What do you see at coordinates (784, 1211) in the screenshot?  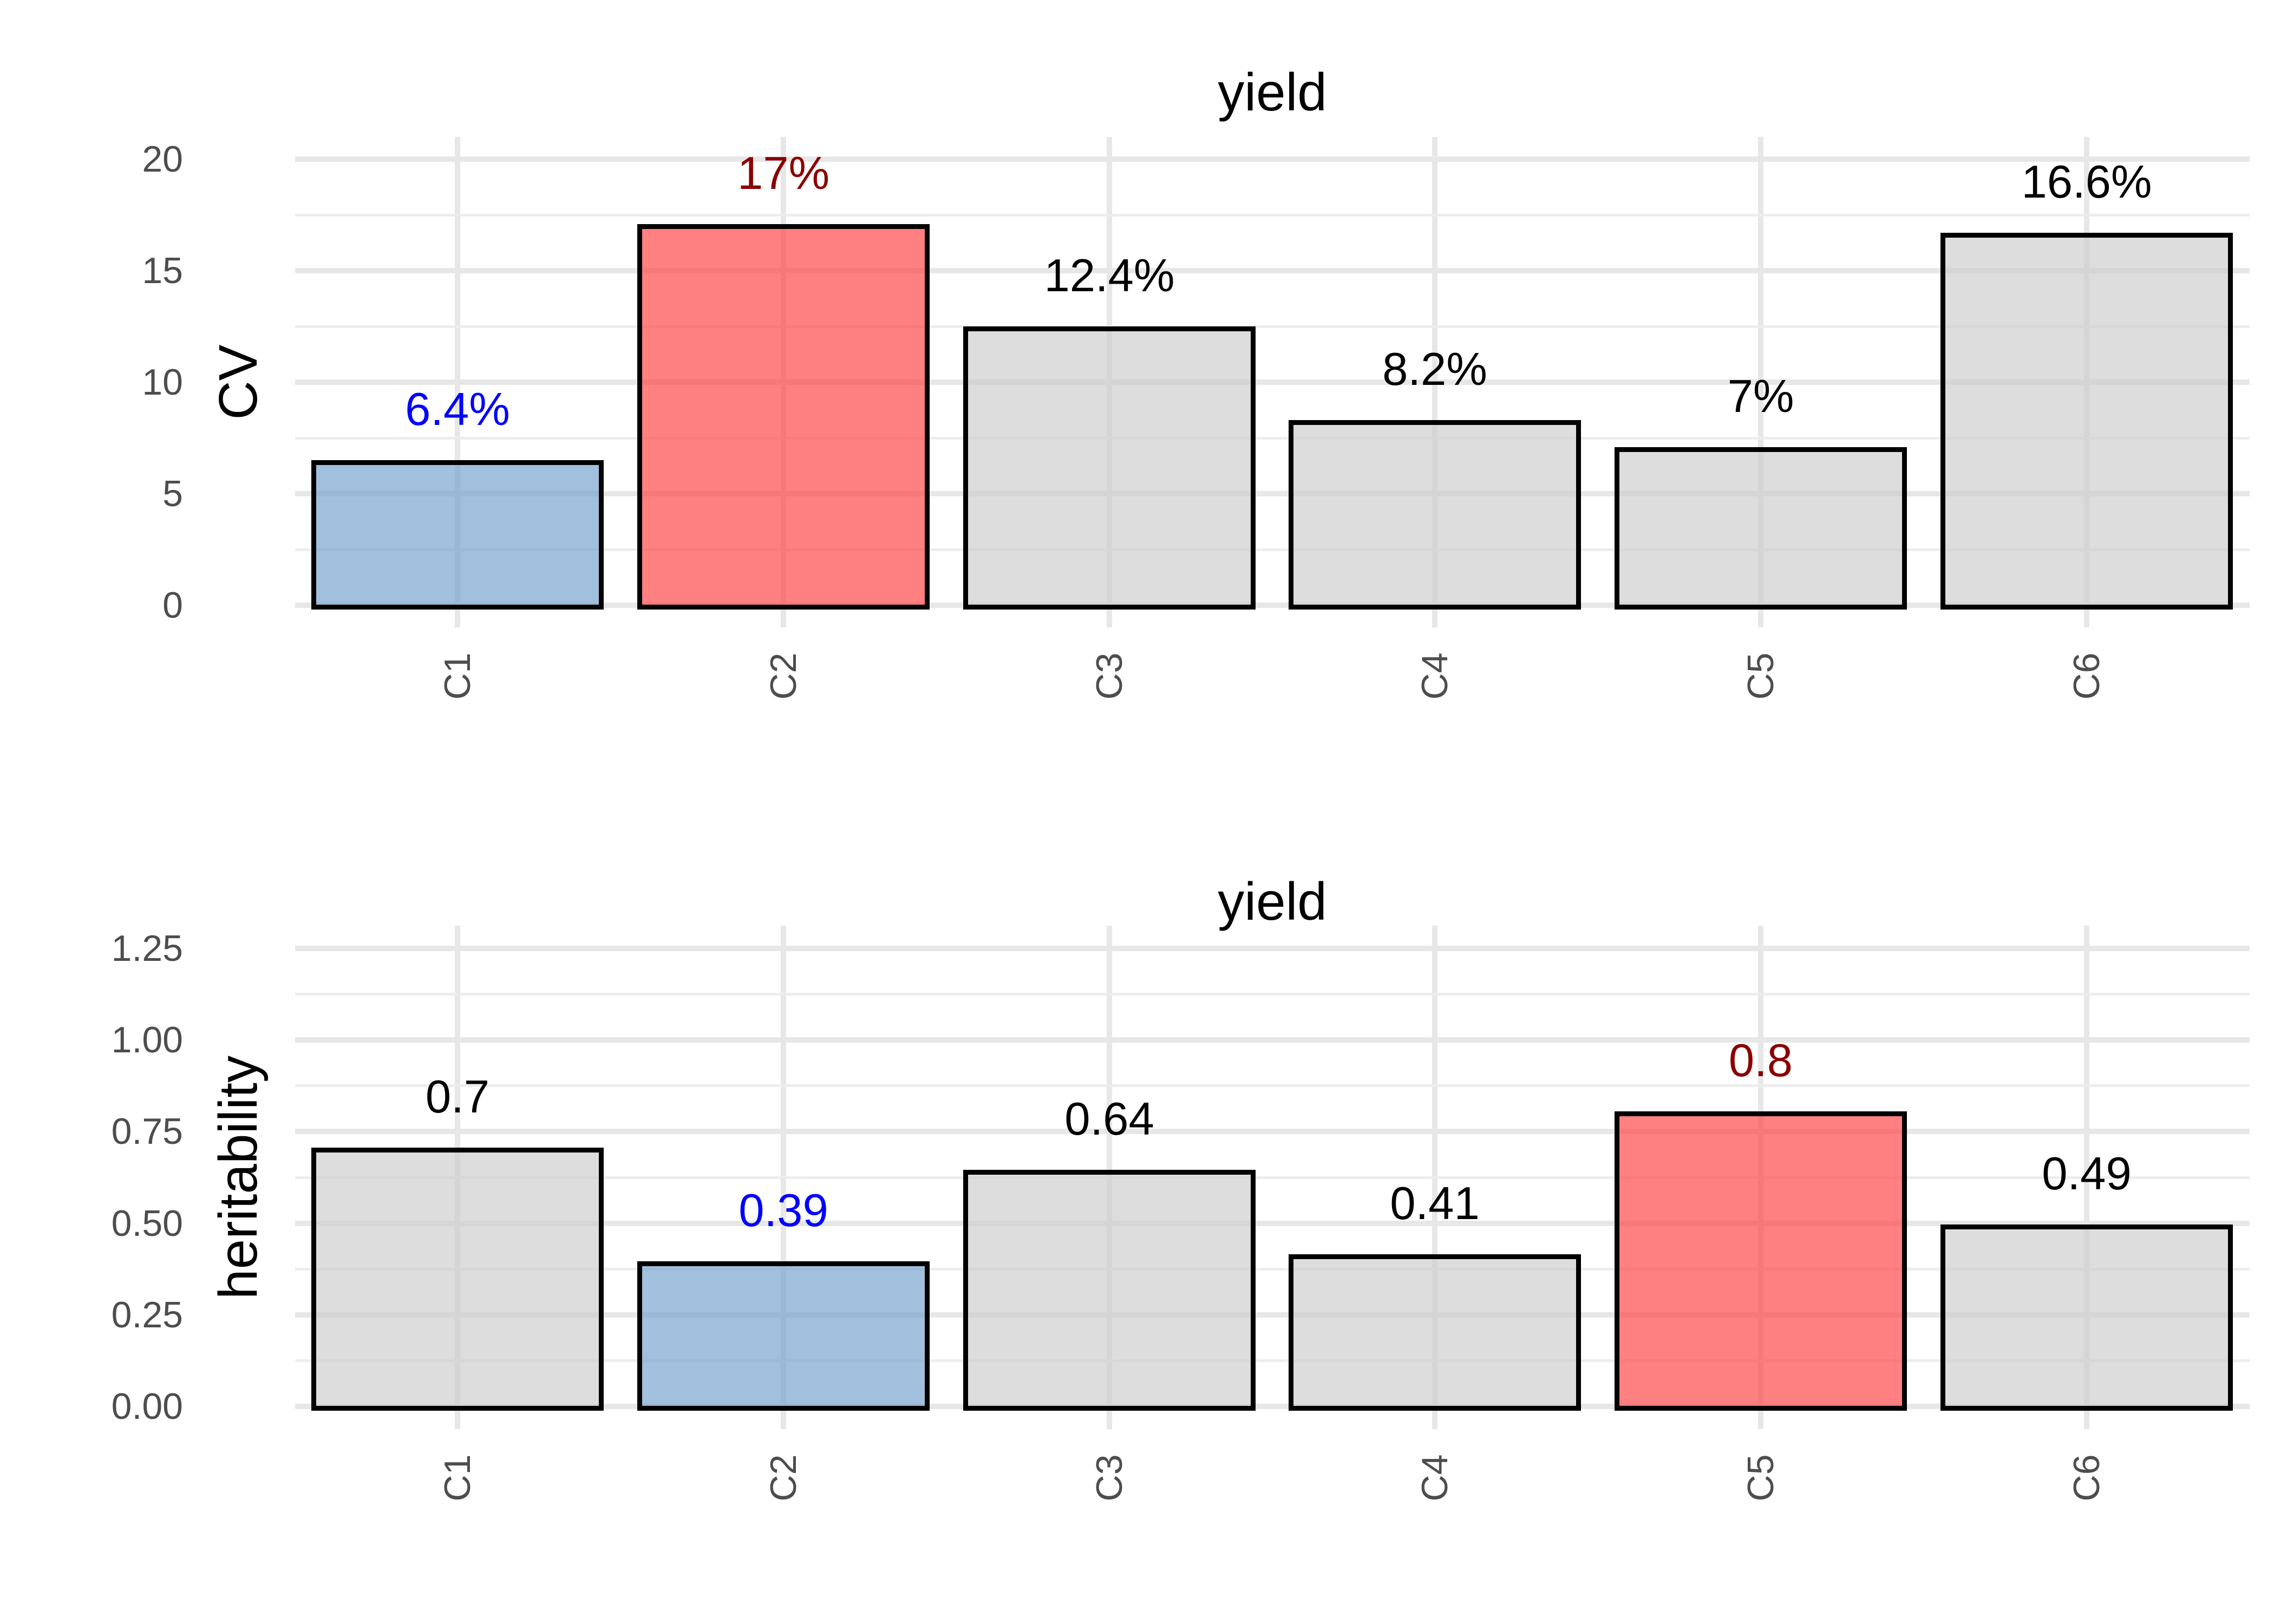 I see `bar-value-label: 0.39` at bounding box center [784, 1211].